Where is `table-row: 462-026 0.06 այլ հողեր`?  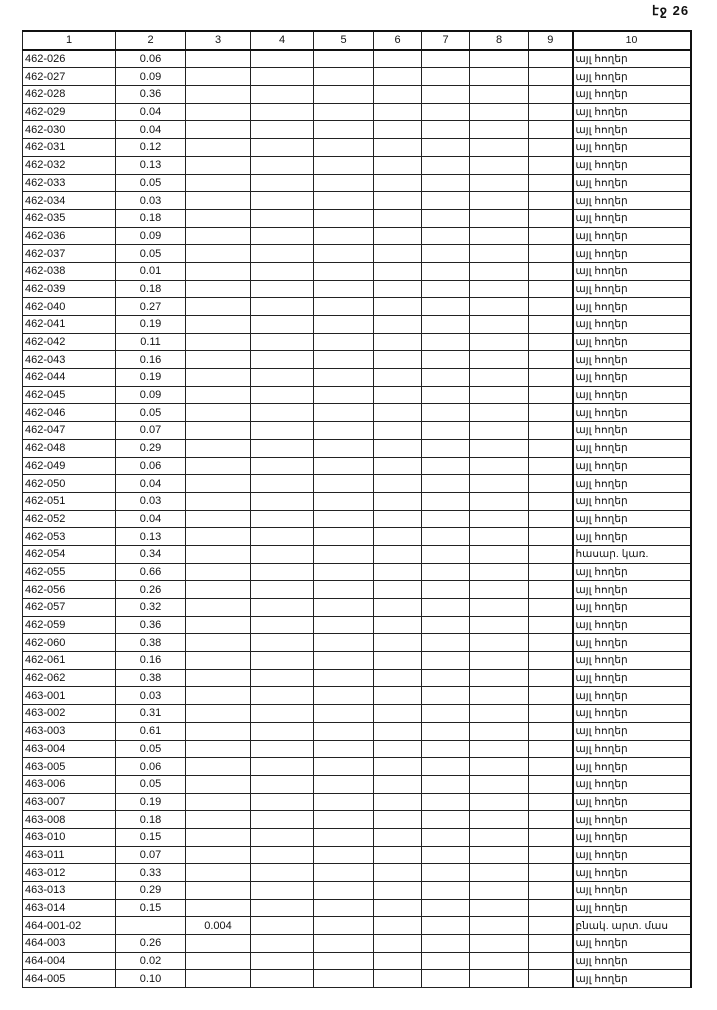 table-row: 462-026 0.06 այլ հողեր is located at coordinates (357, 59).